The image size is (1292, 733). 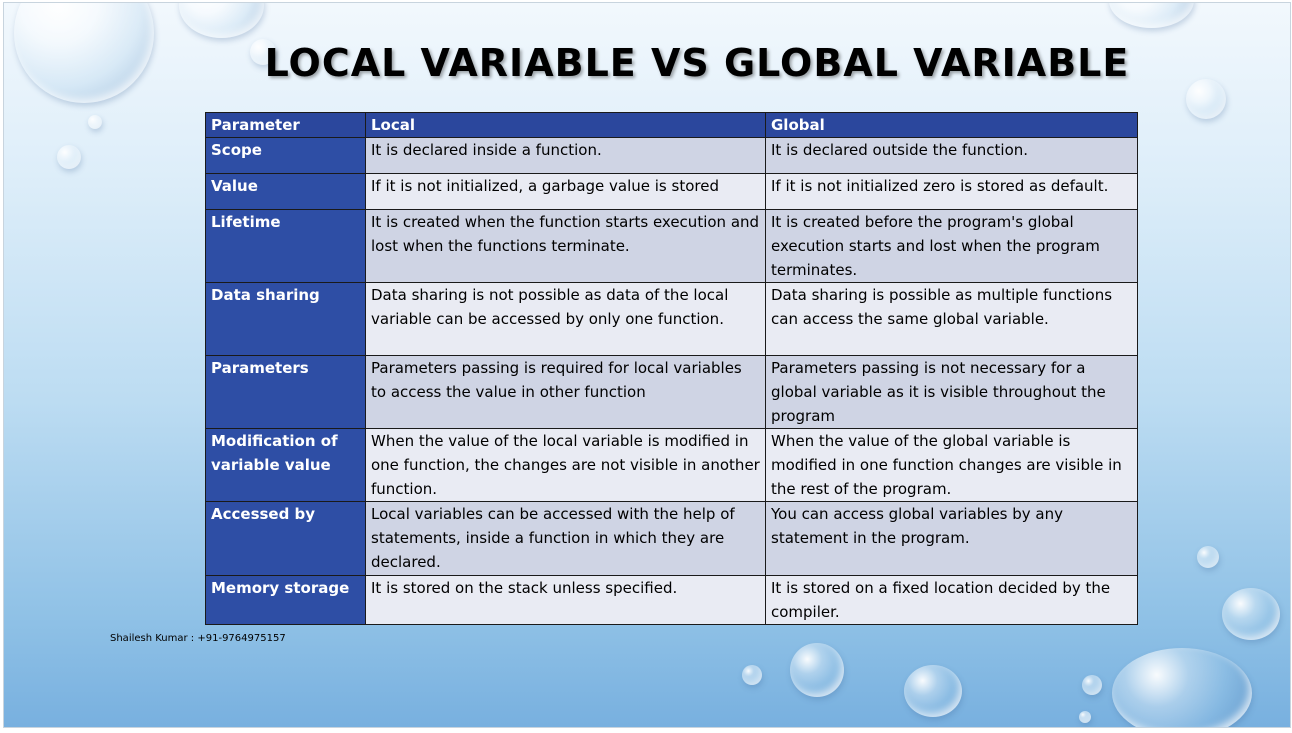 I want to click on slide-title: LOCAL VARIABLE VS GLOBAL VARIABLE, so click(x=697, y=63).